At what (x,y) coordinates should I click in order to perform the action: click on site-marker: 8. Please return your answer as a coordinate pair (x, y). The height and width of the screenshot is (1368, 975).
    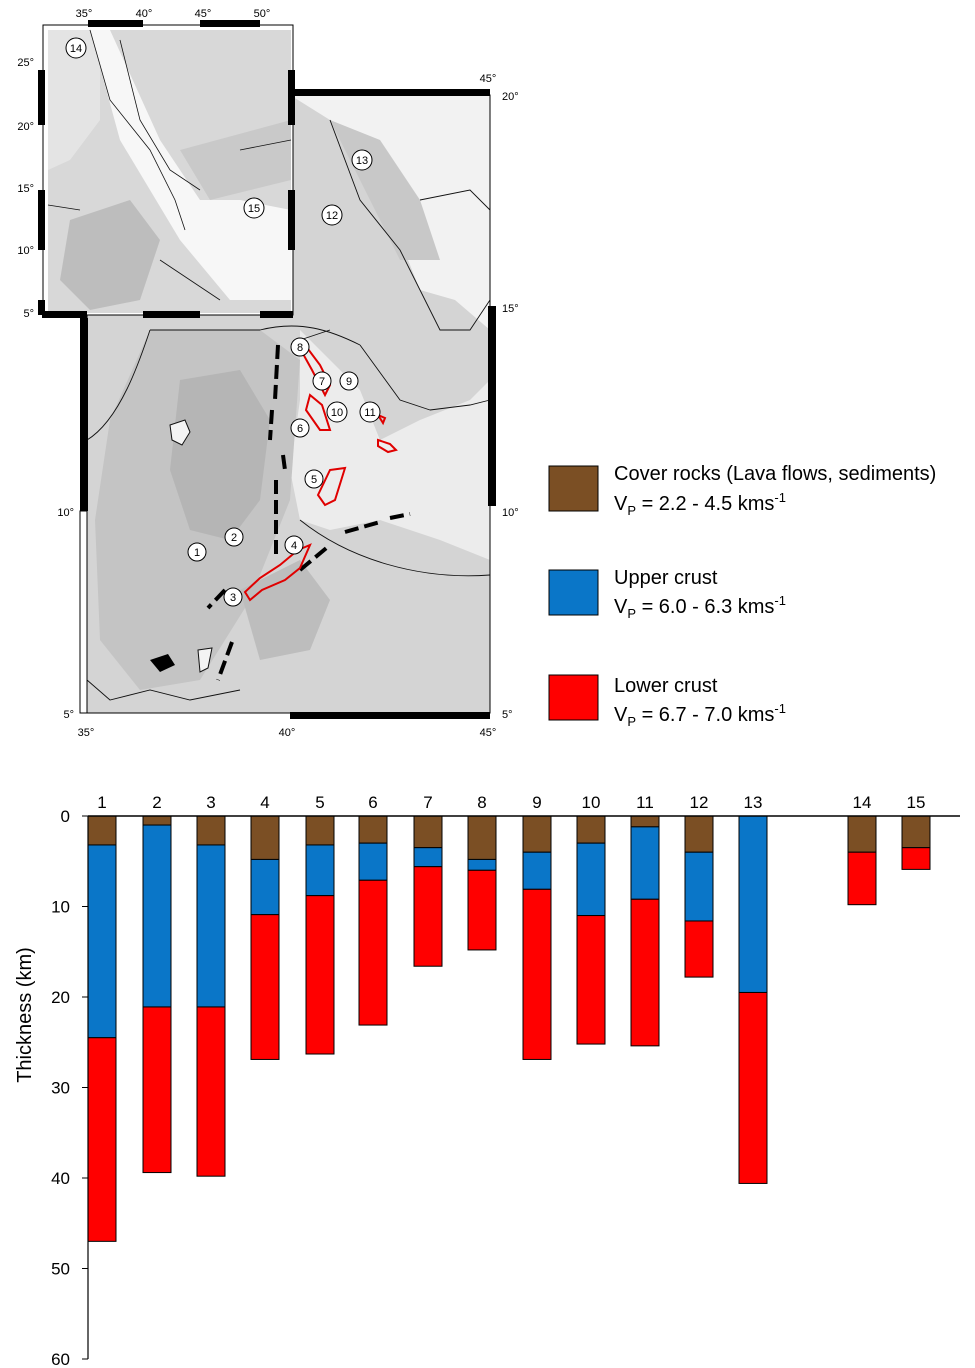
    Looking at the image, I should click on (300, 347).